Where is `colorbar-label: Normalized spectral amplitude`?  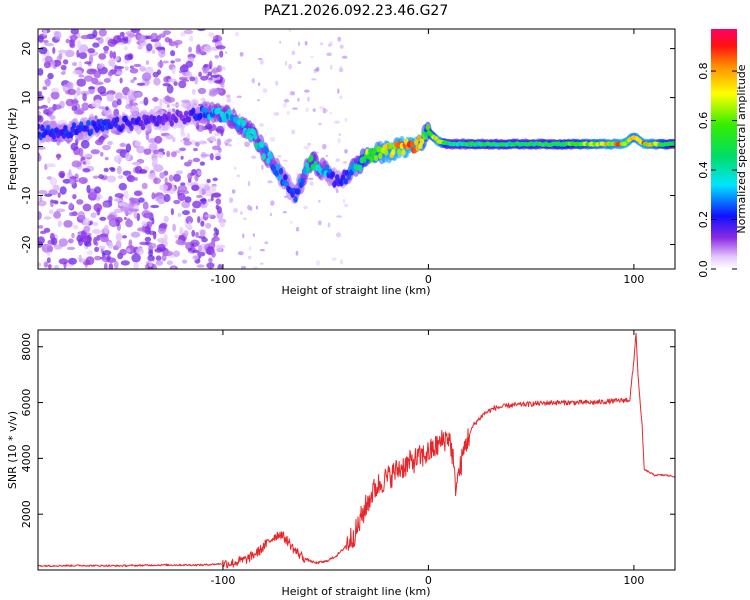 colorbar-label: Normalized spectral amplitude is located at coordinates (741, 148).